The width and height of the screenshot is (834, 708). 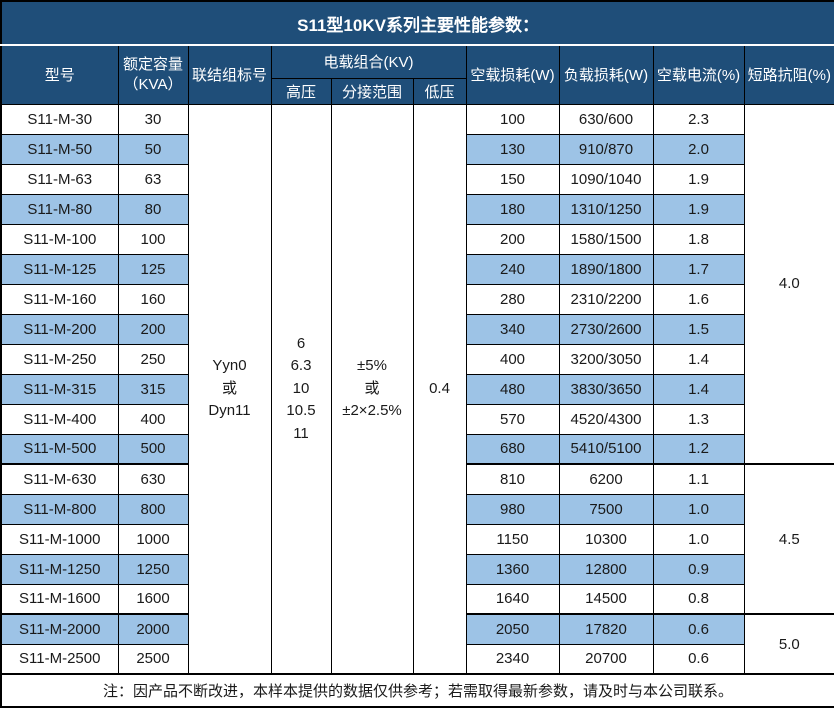 What do you see at coordinates (788, 644) in the screenshot?
I see `impedance-group-cell: 5.0` at bounding box center [788, 644].